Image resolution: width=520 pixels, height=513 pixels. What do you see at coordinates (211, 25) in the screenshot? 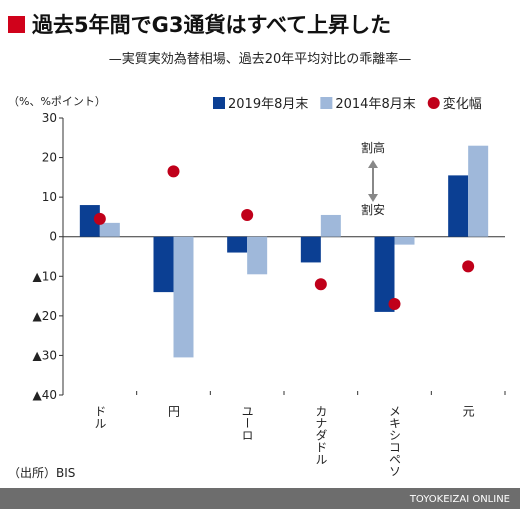
I see `chart-title: 過去5年間でG3通貨はすべて上昇した` at bounding box center [211, 25].